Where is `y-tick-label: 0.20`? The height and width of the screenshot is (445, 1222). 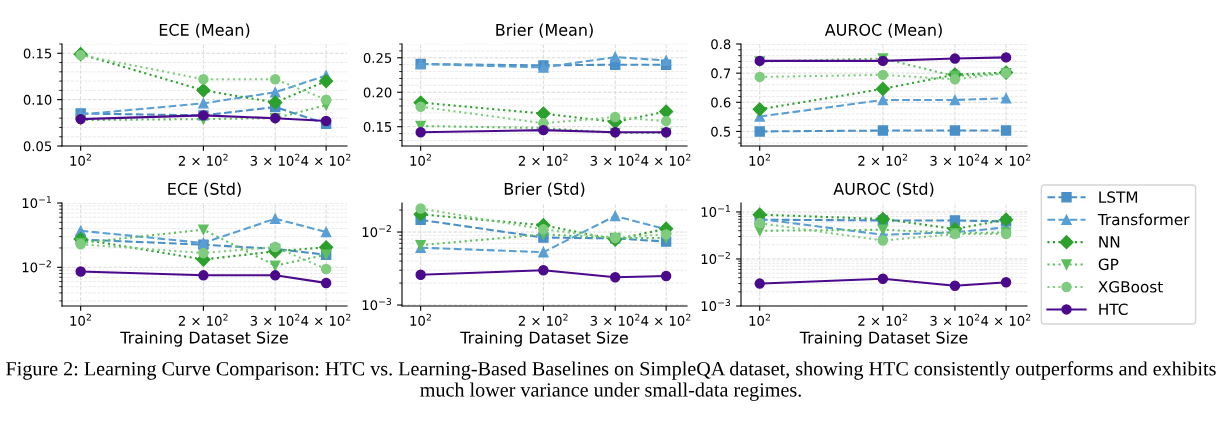 y-tick-label: 0.20 is located at coordinates (377, 92).